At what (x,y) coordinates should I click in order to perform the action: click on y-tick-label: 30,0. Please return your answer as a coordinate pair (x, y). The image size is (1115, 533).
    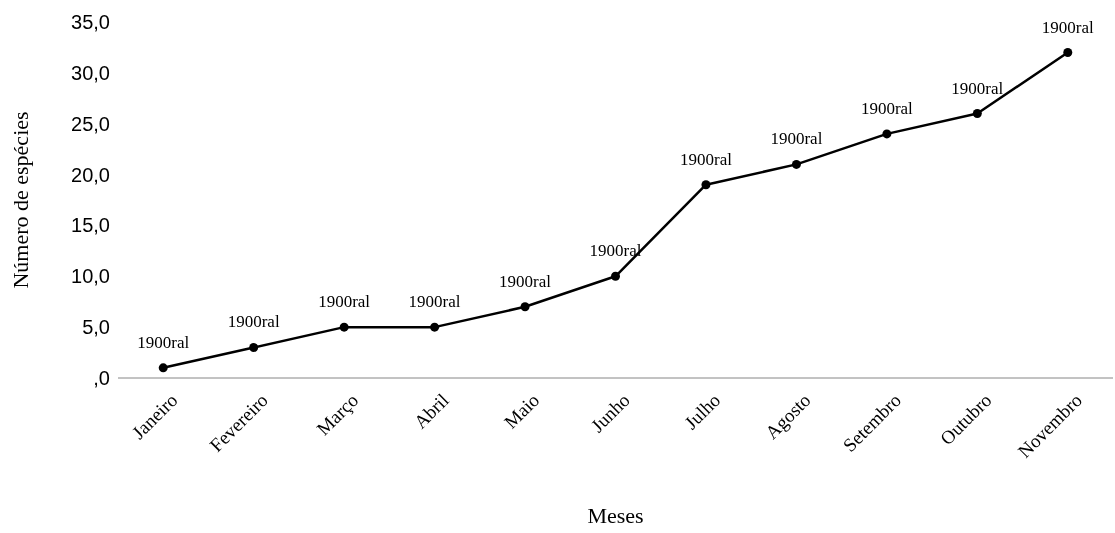
    Looking at the image, I should click on (90, 72).